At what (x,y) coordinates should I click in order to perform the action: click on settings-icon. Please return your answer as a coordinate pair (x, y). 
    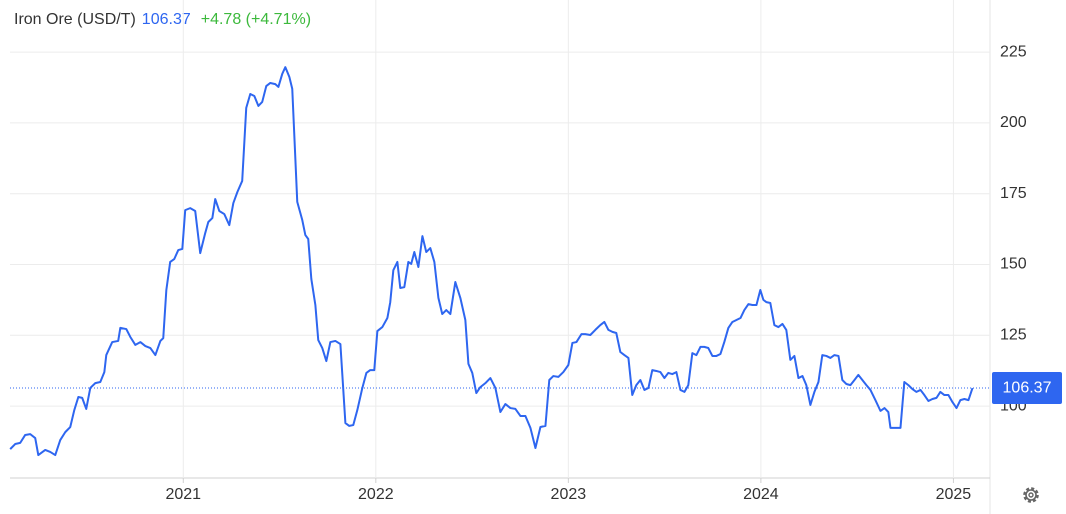
    Looking at the image, I should click on (1031, 495).